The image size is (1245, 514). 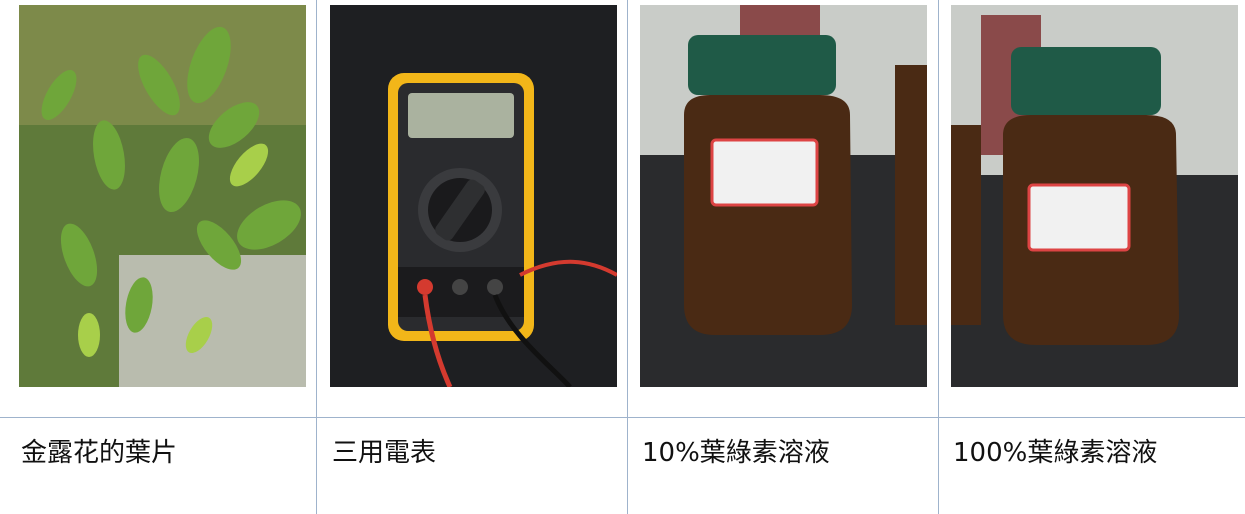 What do you see at coordinates (622, 417) in the screenshot?
I see `row-border` at bounding box center [622, 417].